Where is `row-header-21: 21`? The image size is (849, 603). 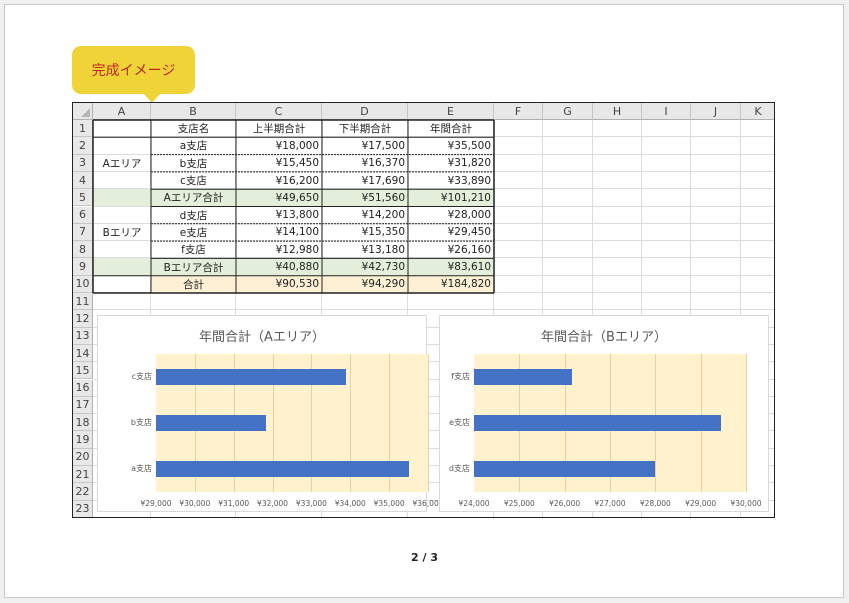 row-header-21: 21 is located at coordinates (83, 475).